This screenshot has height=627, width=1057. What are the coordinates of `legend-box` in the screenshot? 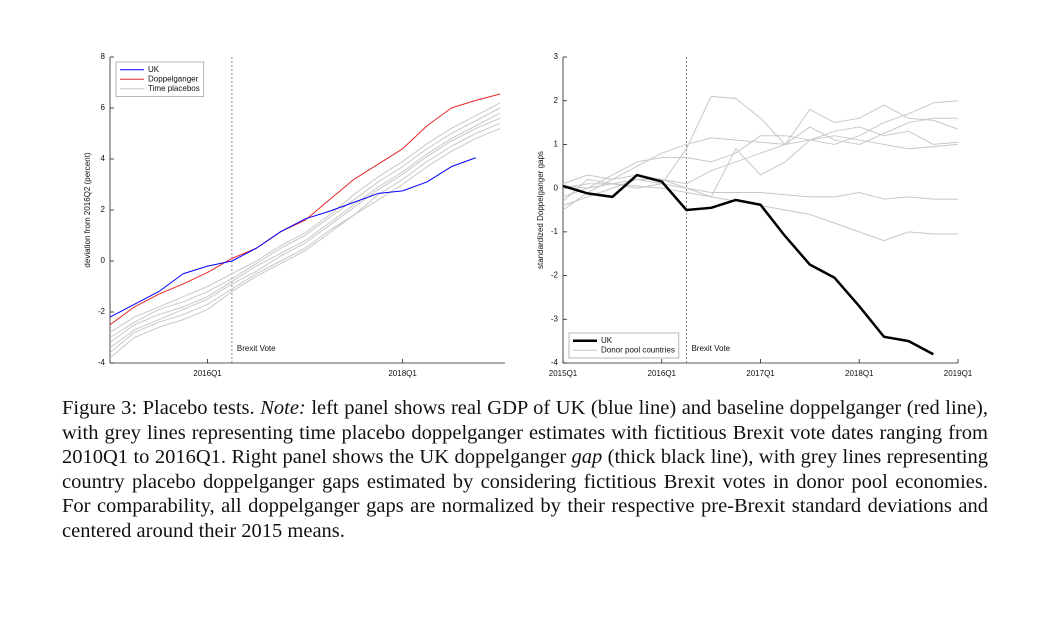 It's located at (624, 345).